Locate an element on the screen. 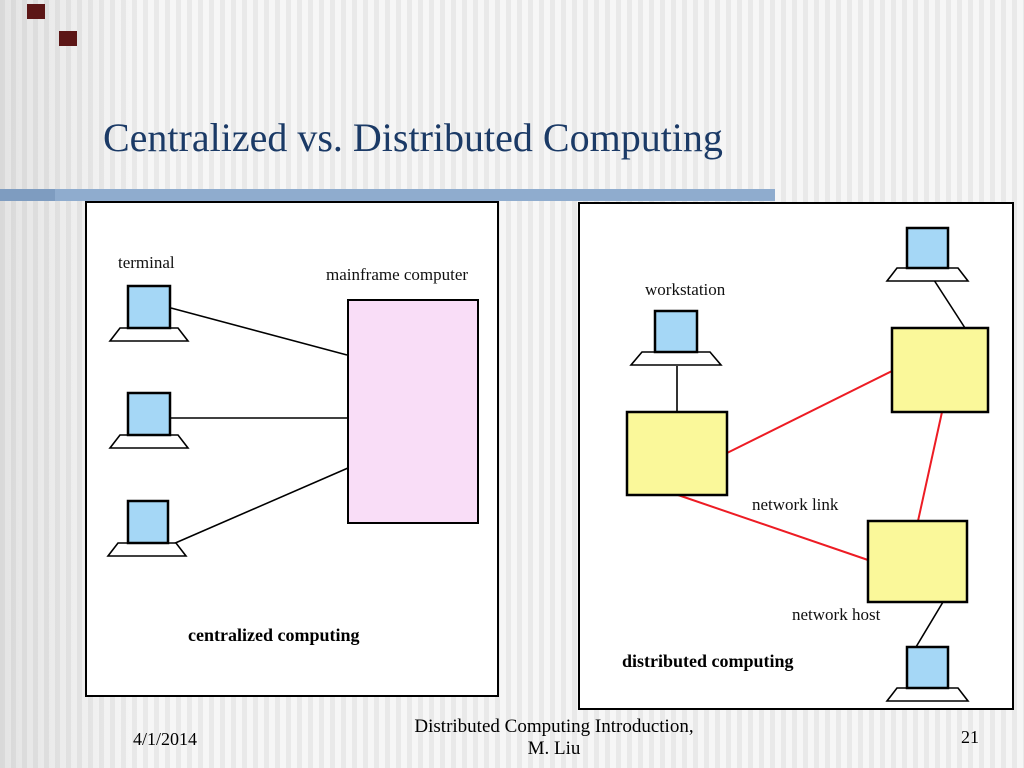  network-host-label: network host is located at coordinates (836, 614).